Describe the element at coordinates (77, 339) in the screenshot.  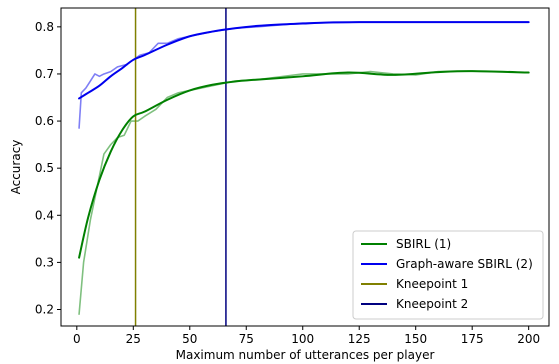
I see `x-tick-label: 0` at that location.